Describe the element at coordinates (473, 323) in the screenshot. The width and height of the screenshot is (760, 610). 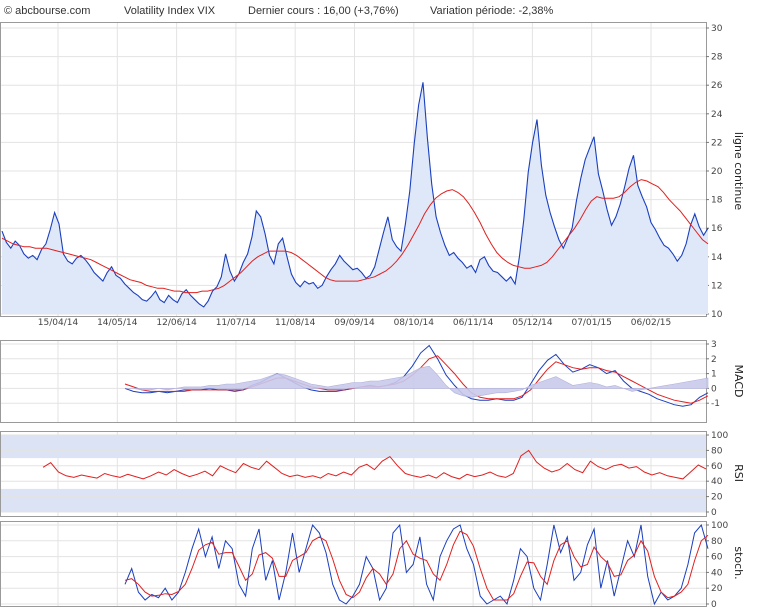
I see `x-tick-label: 06/11/14` at that location.